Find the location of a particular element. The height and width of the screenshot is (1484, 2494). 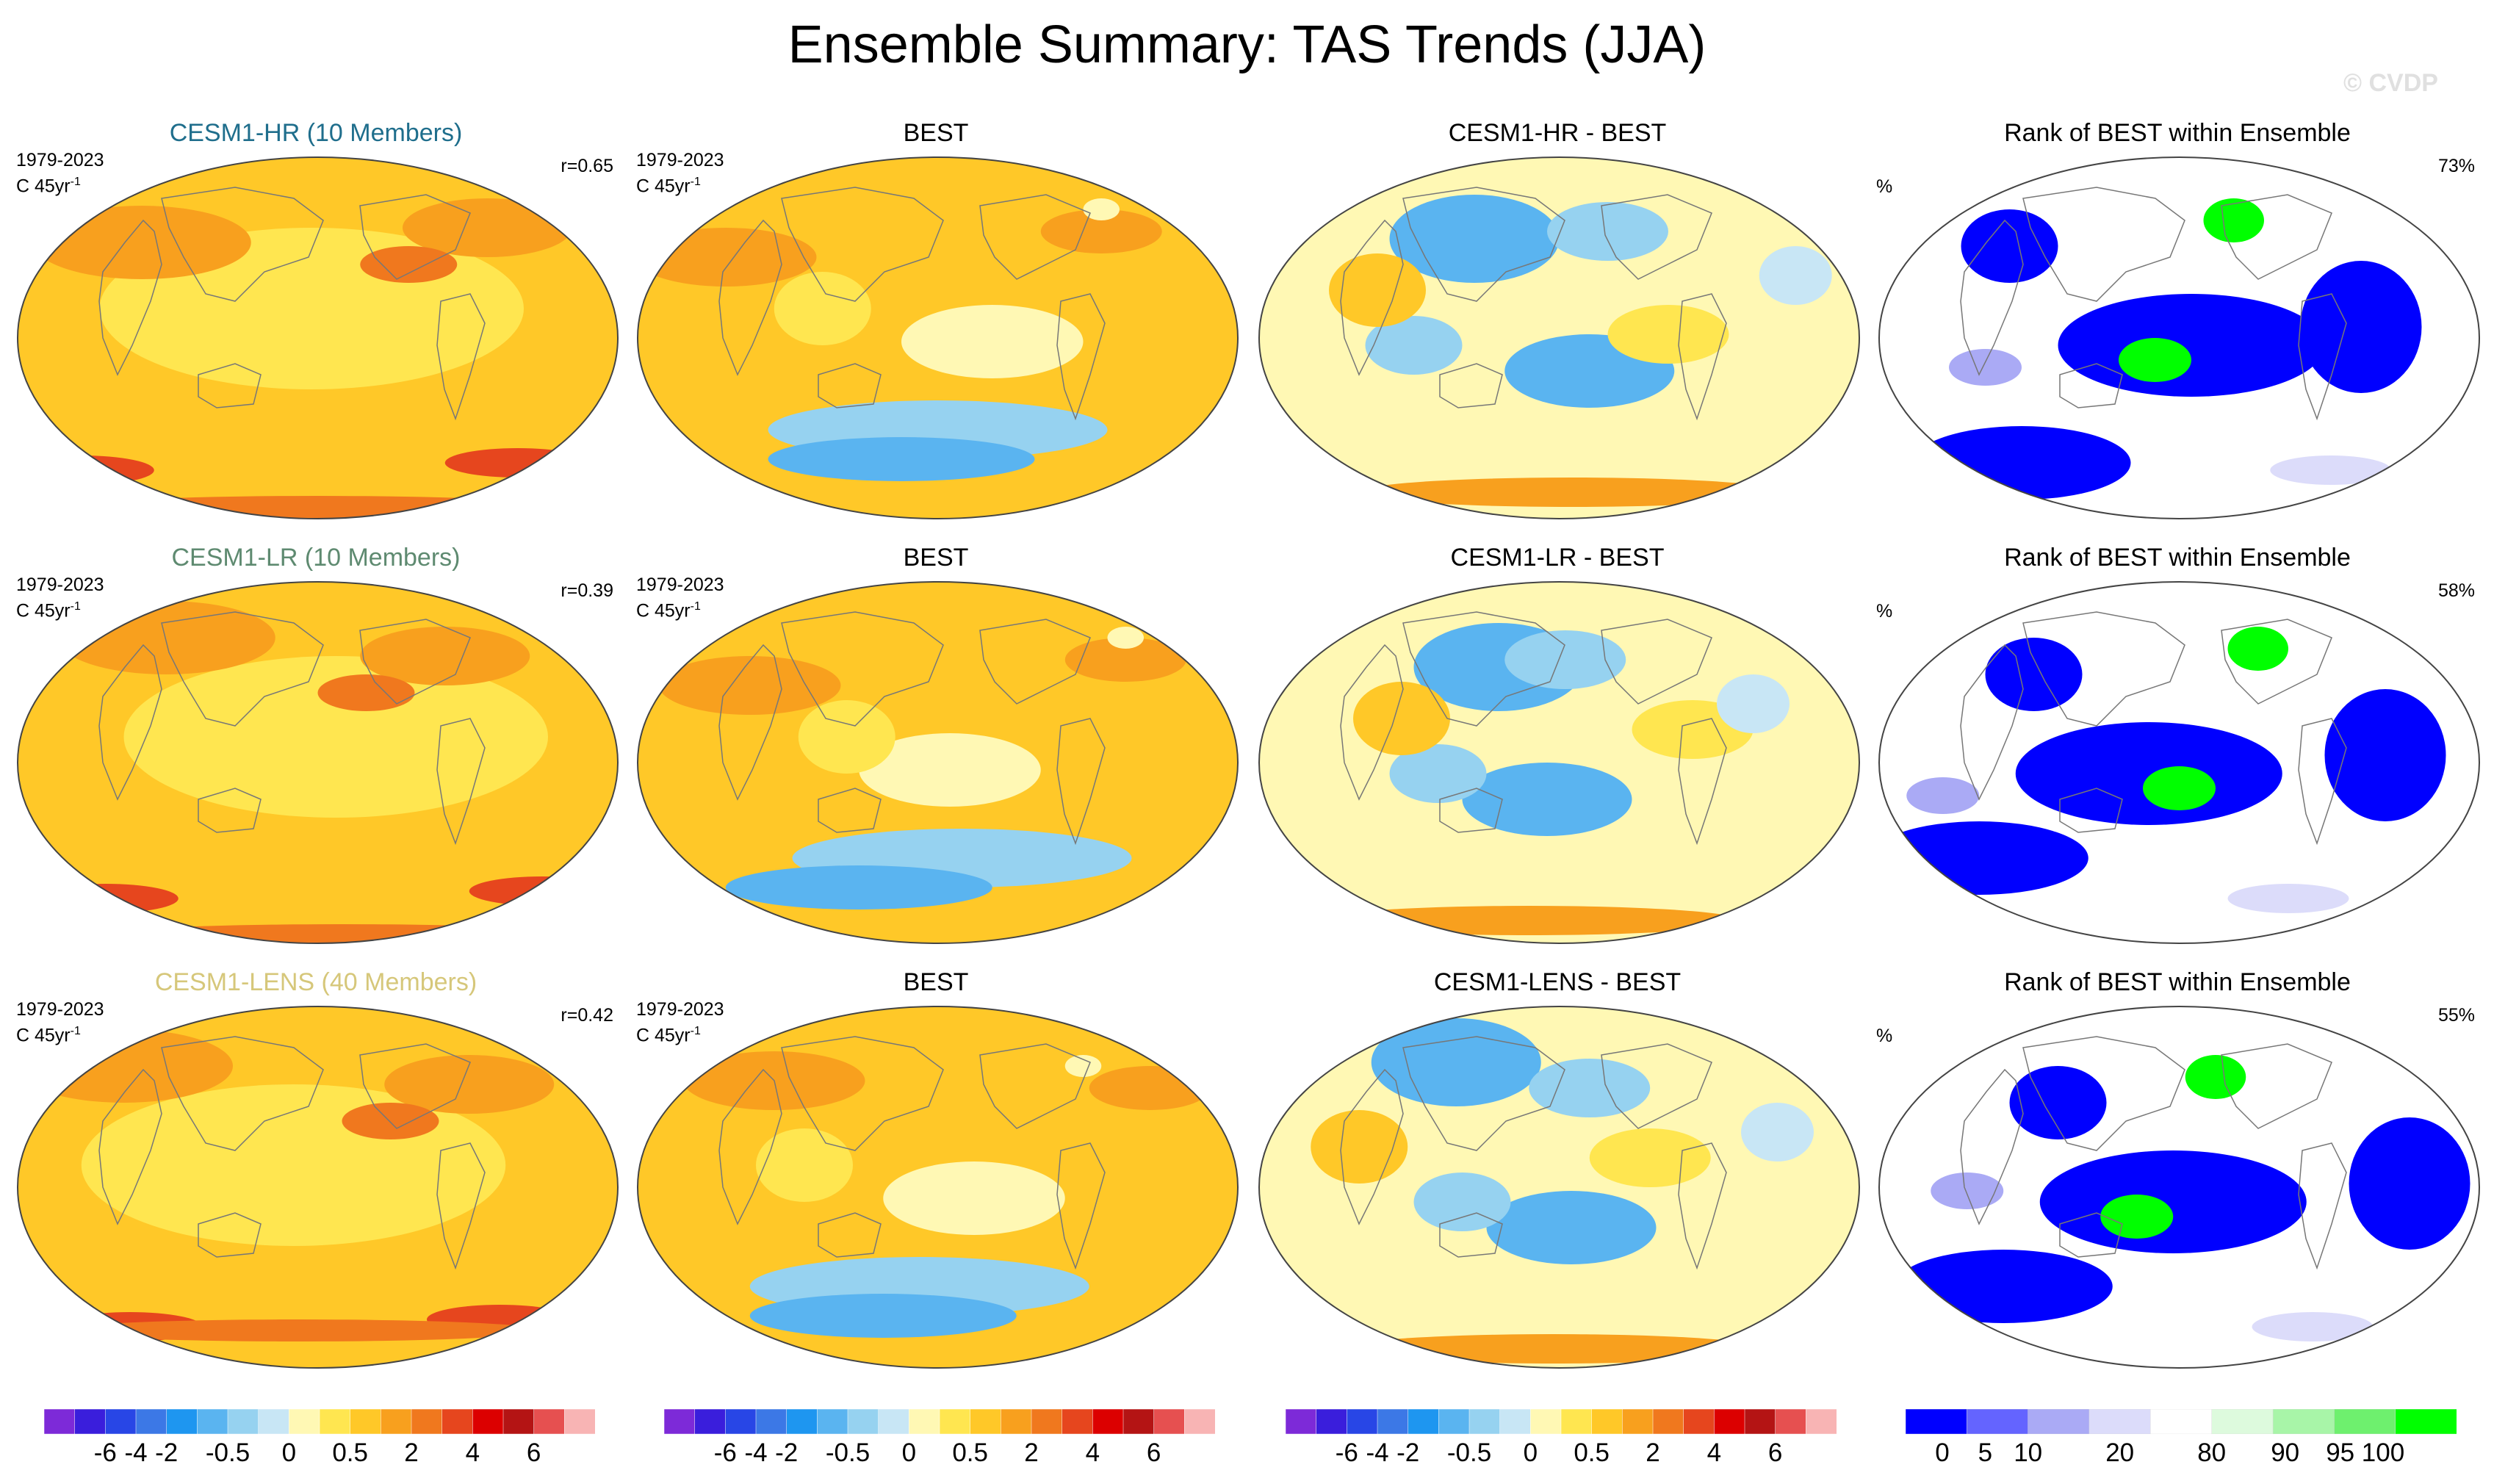

units-label: C 45yr-1 is located at coordinates (668, 186).